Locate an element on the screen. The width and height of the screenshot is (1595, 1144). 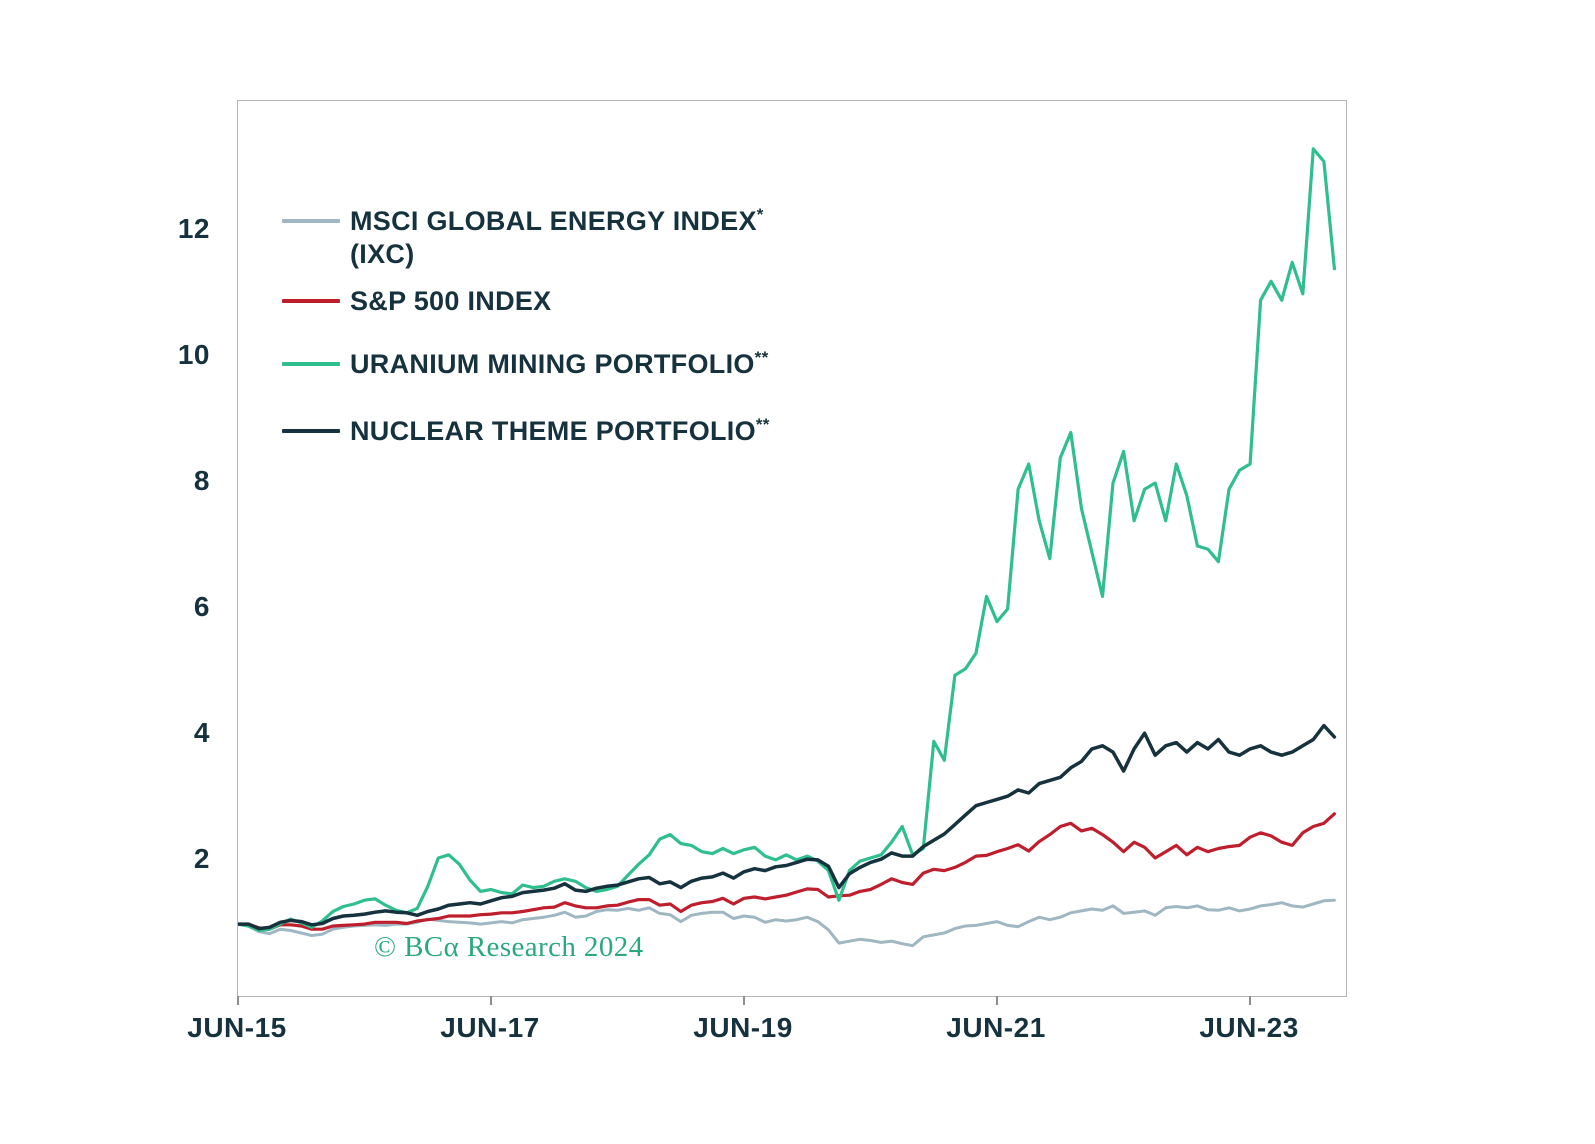
y-tick-label: 6 is located at coordinates (201, 606).